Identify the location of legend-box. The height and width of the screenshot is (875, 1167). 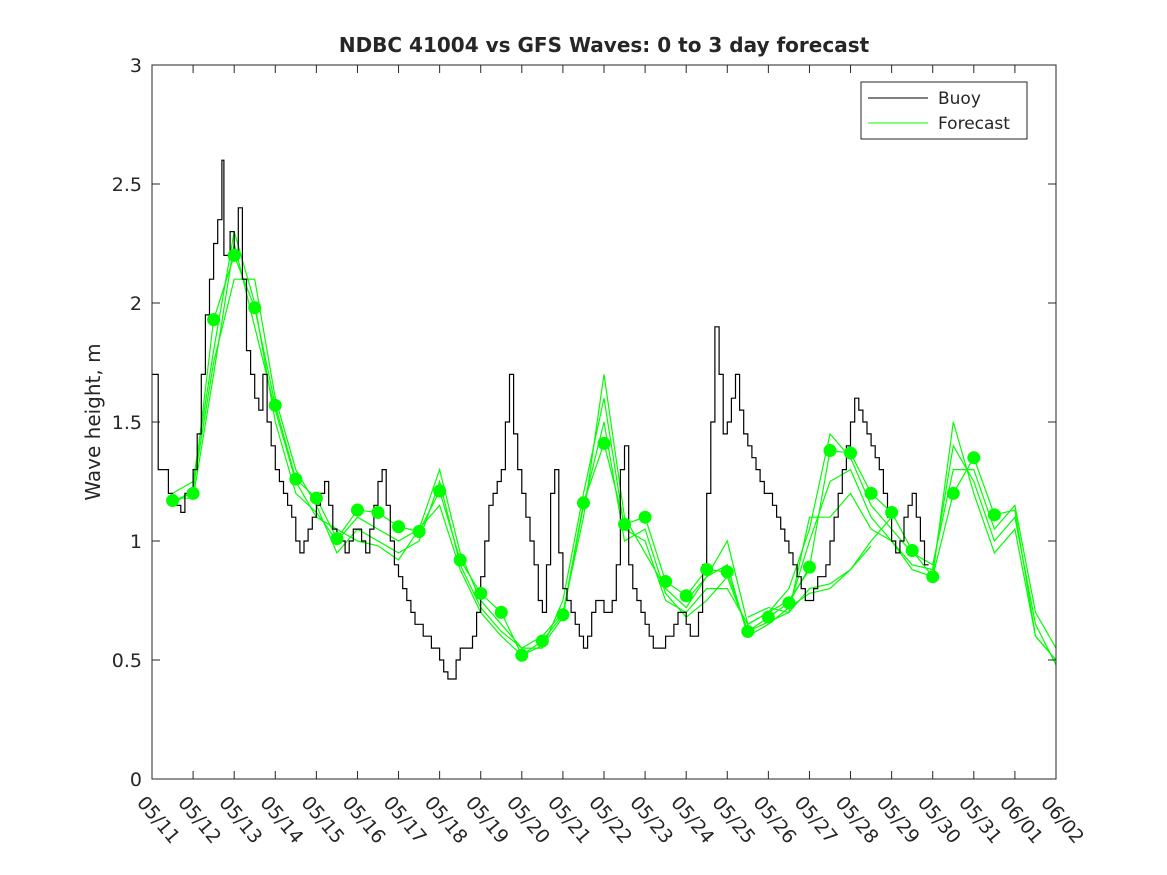
(944, 110).